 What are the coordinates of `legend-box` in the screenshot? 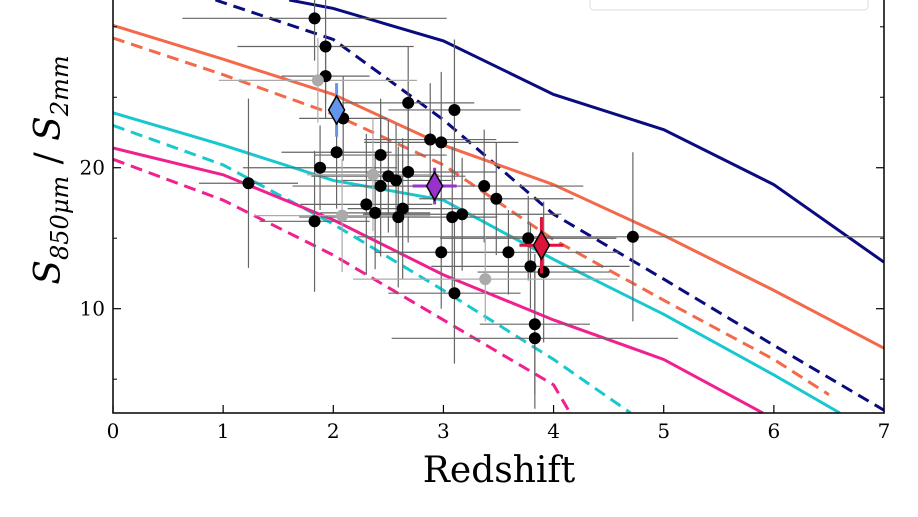 It's located at (729, 5).